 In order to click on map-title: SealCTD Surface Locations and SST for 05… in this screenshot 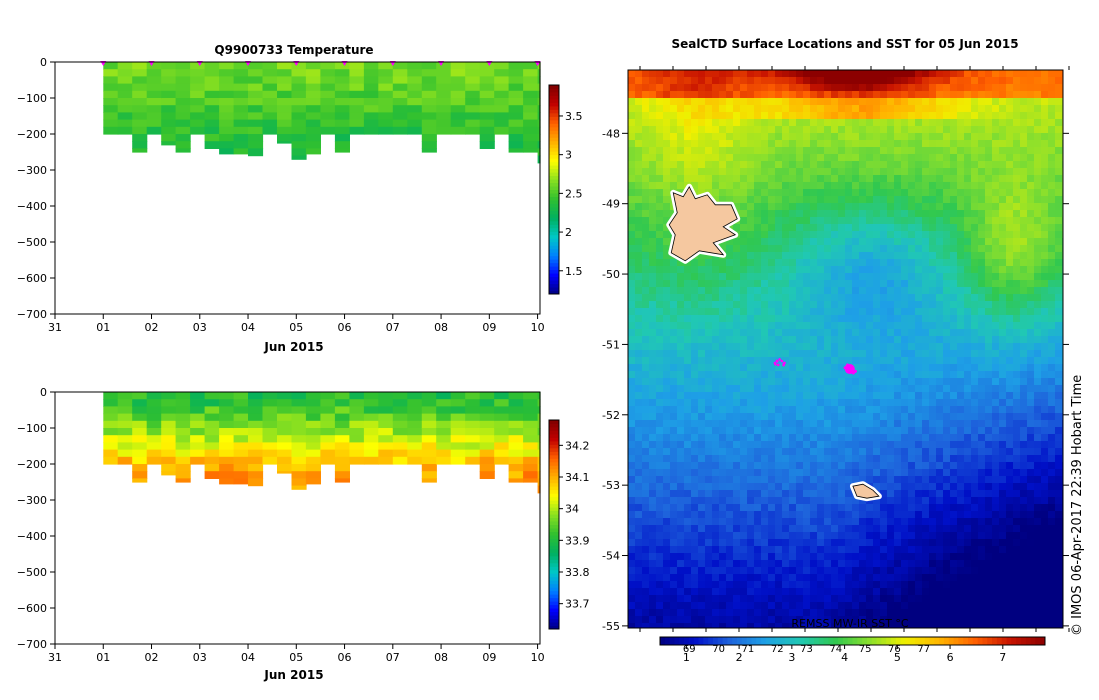, I will do `click(844, 44)`.